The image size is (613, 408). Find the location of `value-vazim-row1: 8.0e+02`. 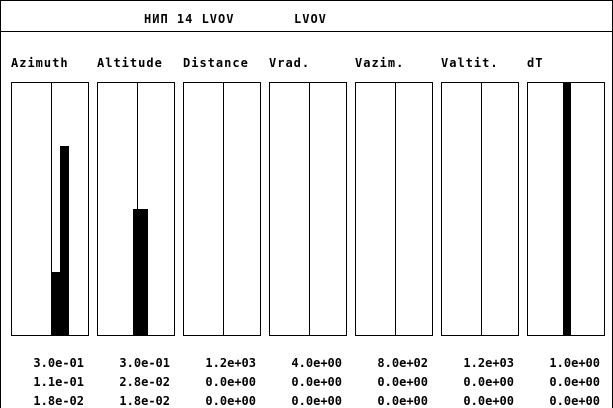

value-vazim-row1: 8.0e+02 is located at coordinates (402, 363).